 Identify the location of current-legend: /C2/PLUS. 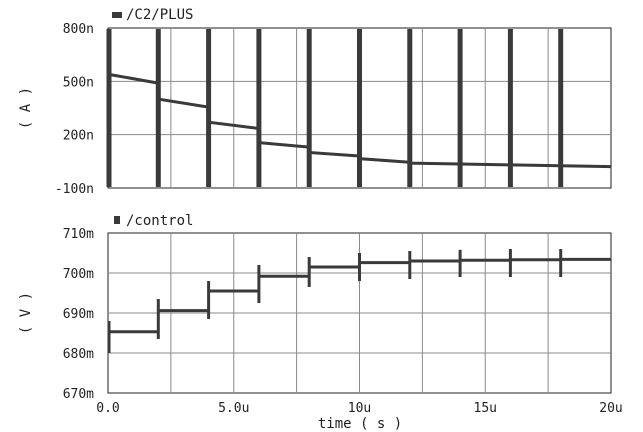
(152, 15).